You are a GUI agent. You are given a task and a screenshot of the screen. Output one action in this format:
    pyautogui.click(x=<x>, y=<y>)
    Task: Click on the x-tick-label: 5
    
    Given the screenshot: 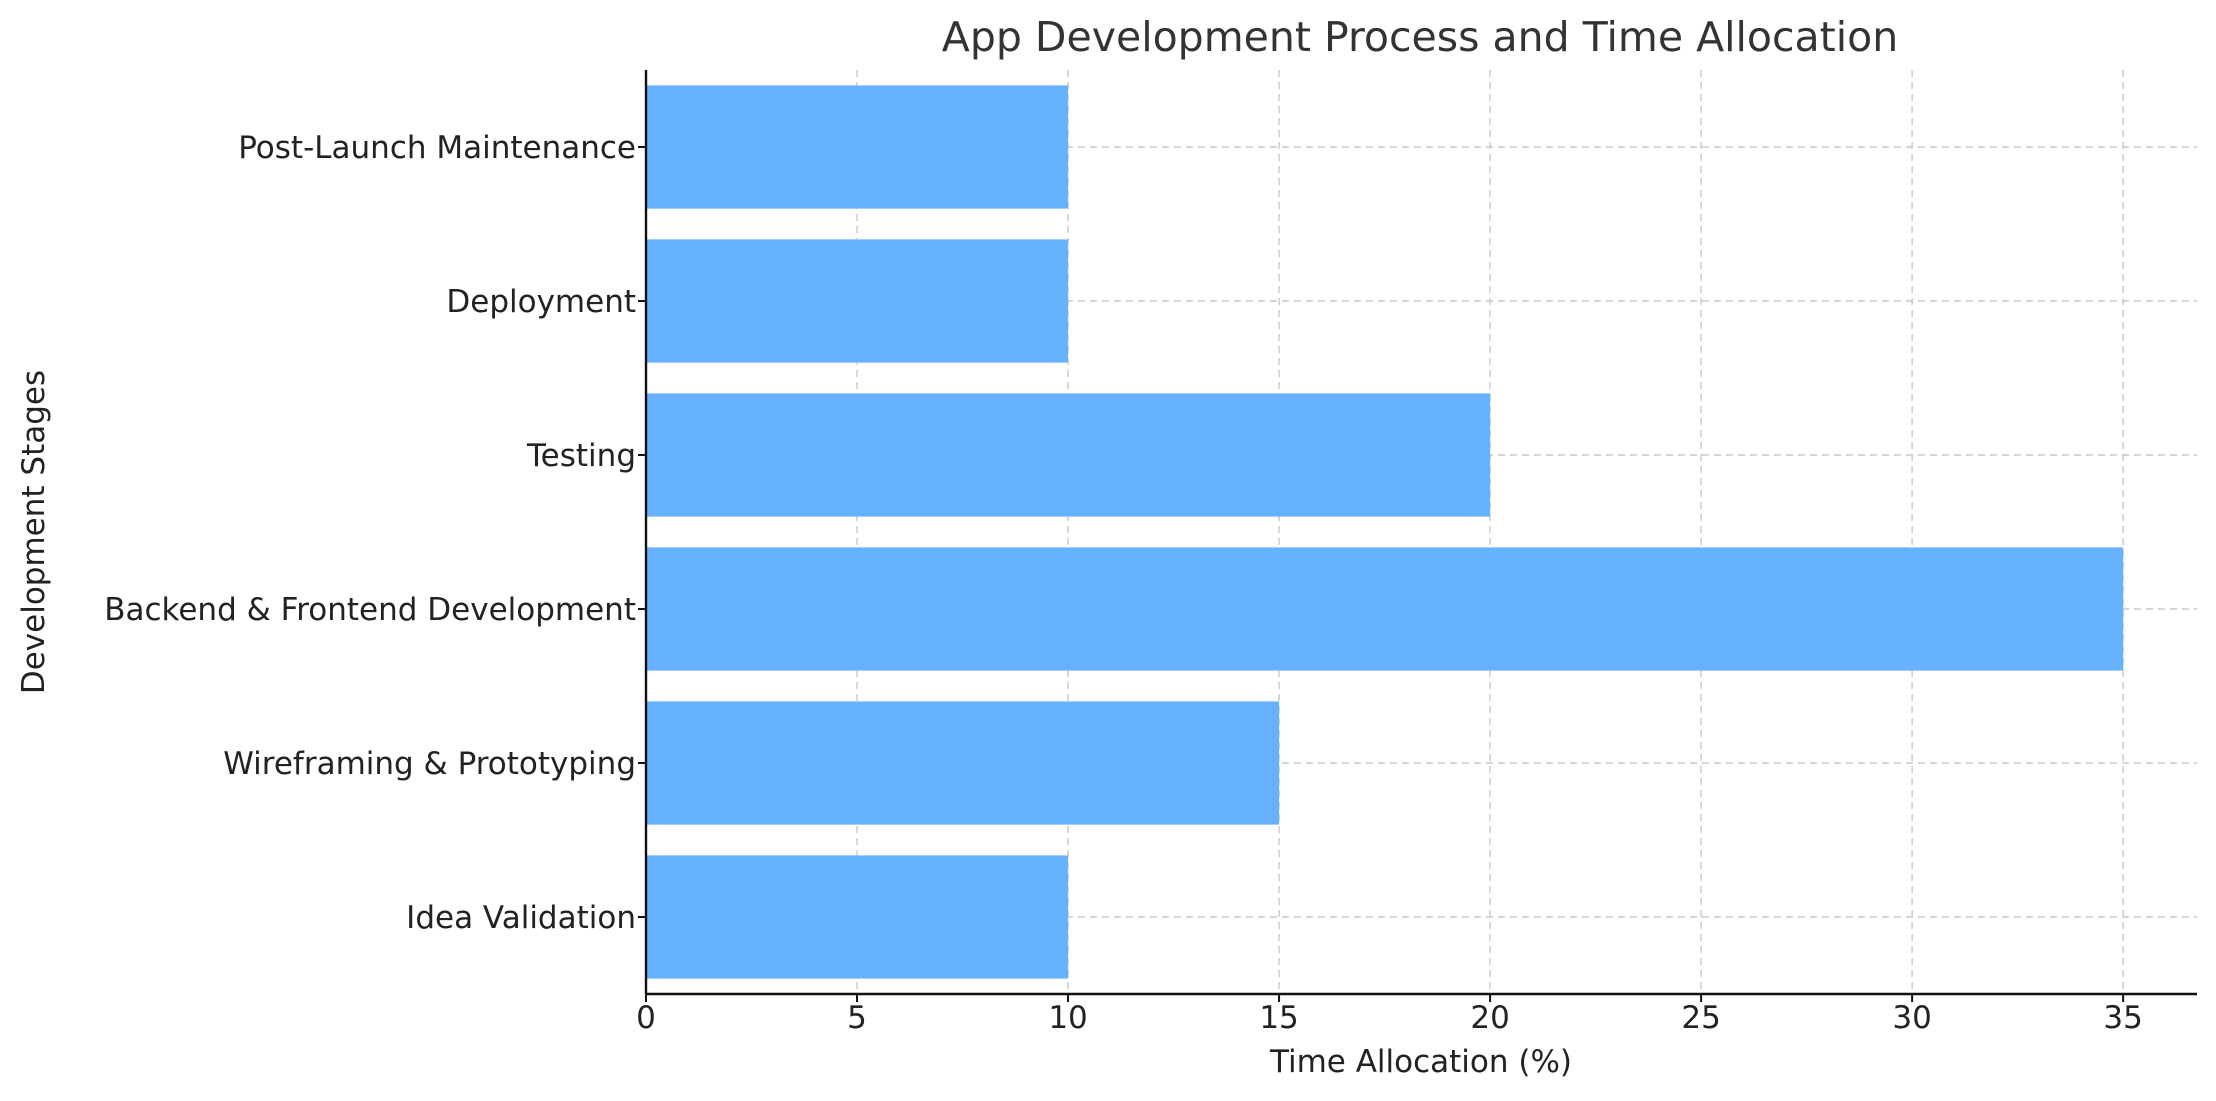 What is the action you would take?
    pyautogui.click(x=857, y=1018)
    